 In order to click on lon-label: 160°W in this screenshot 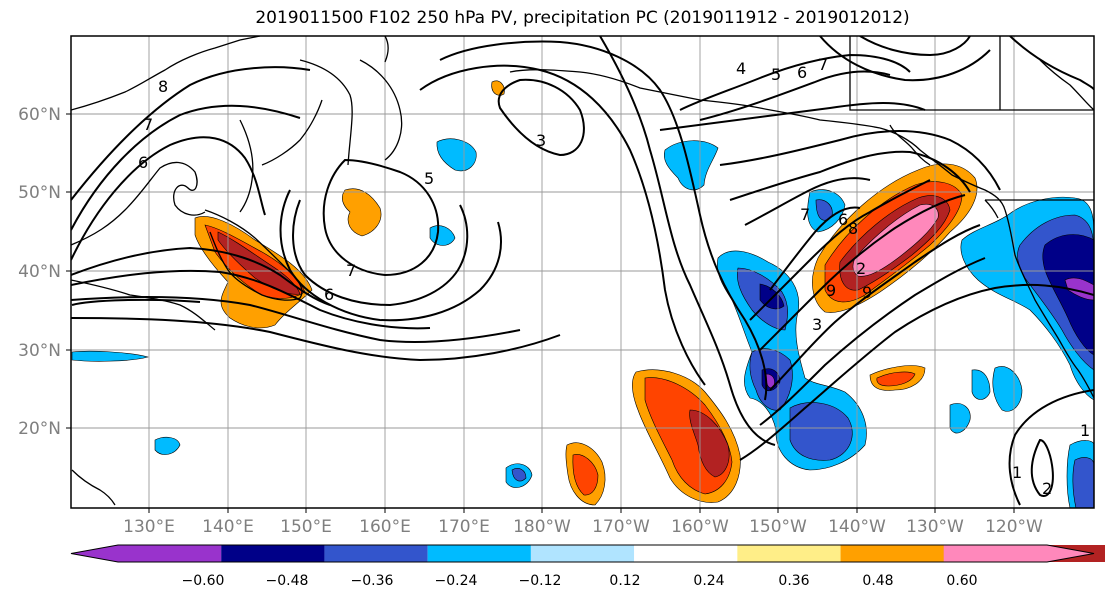, I will do `click(700, 527)`.